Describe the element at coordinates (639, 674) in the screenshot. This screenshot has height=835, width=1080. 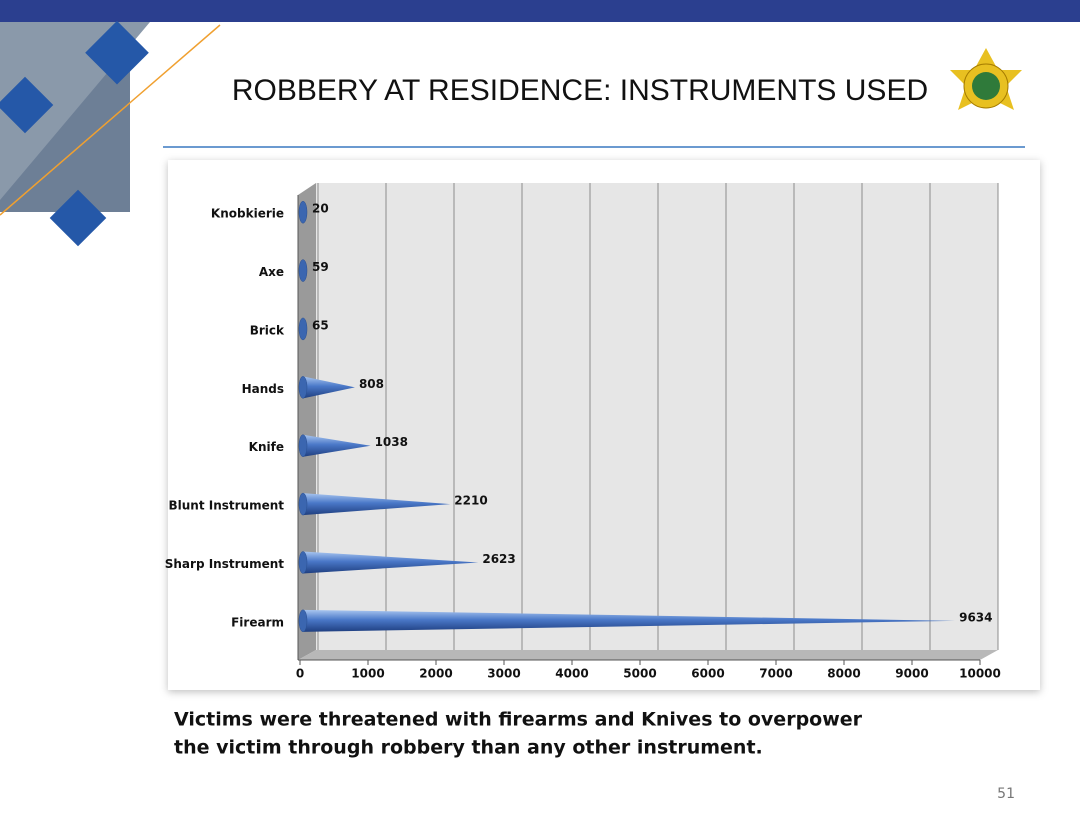
I see `x-tick-label: 5000` at that location.